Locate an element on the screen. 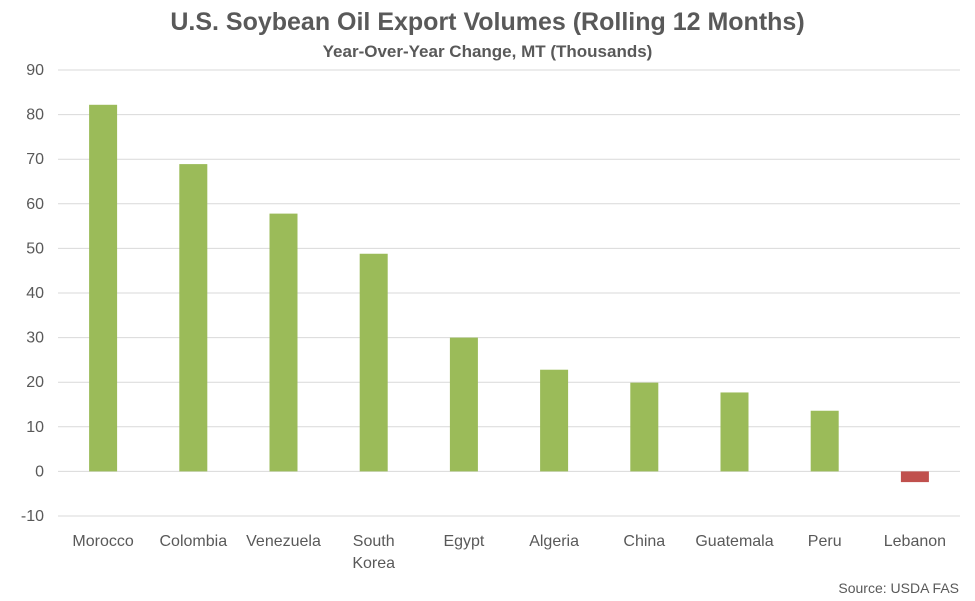  category-label: Morocco is located at coordinates (102, 541).